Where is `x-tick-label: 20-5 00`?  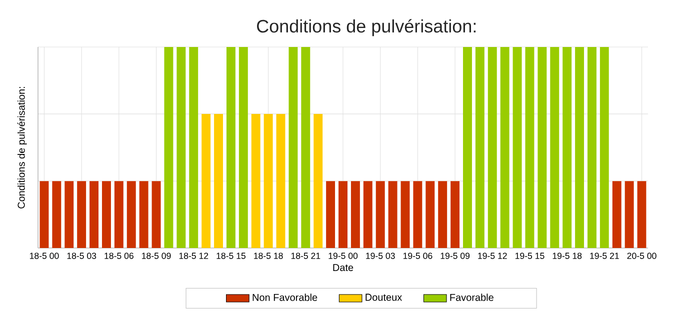 x-tick-label: 20-5 00 is located at coordinates (641, 255).